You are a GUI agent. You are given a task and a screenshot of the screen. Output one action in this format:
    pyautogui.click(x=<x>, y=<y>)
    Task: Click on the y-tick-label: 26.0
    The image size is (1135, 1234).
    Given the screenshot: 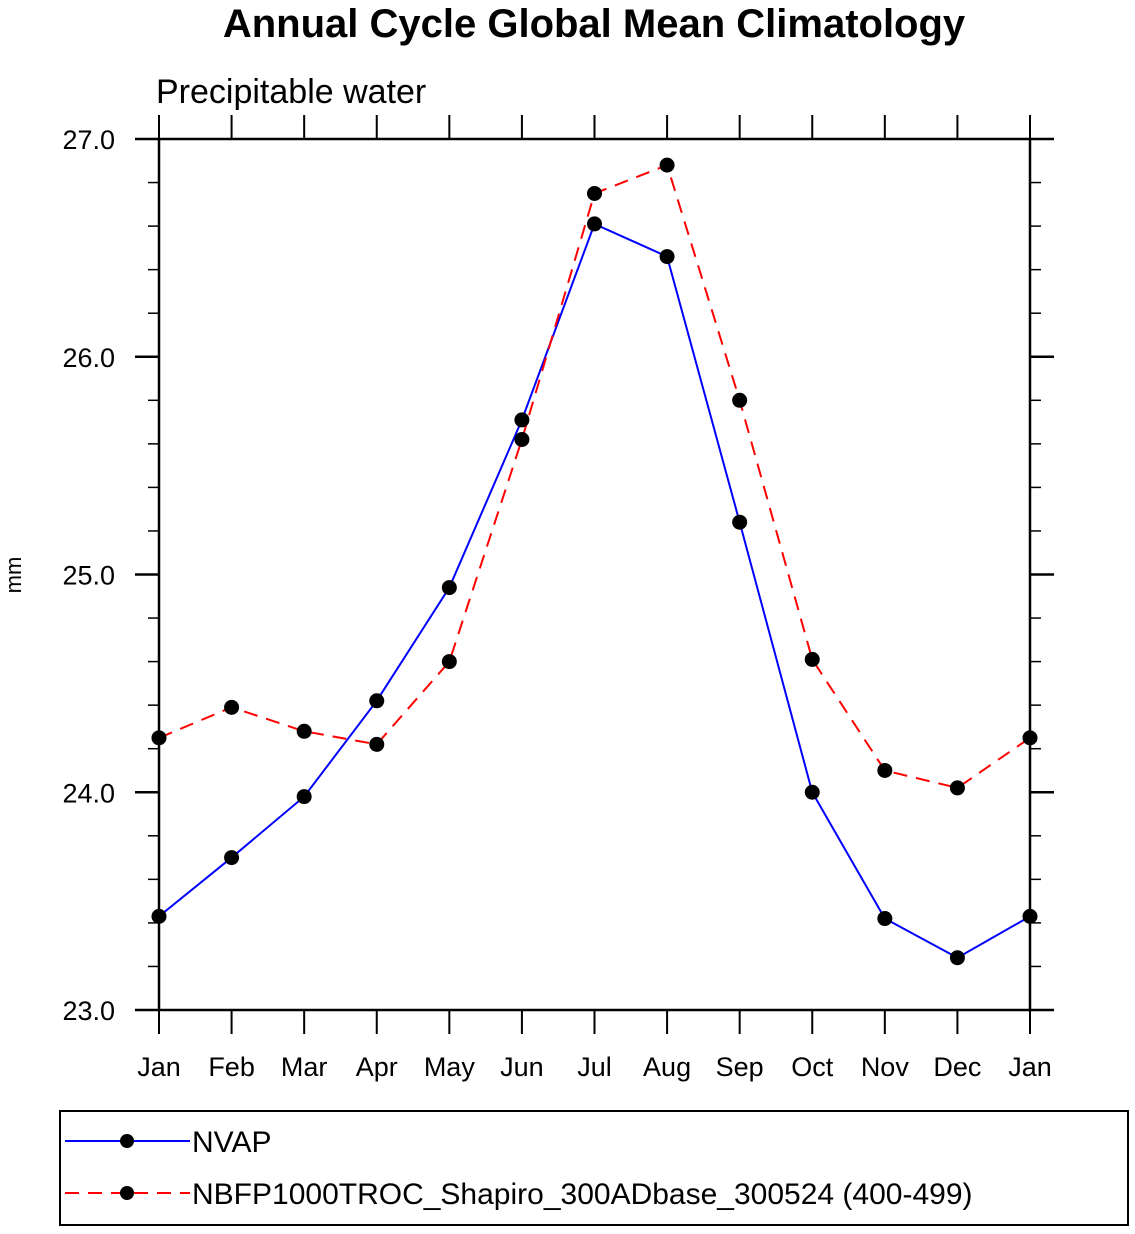 What is the action you would take?
    pyautogui.click(x=88, y=358)
    